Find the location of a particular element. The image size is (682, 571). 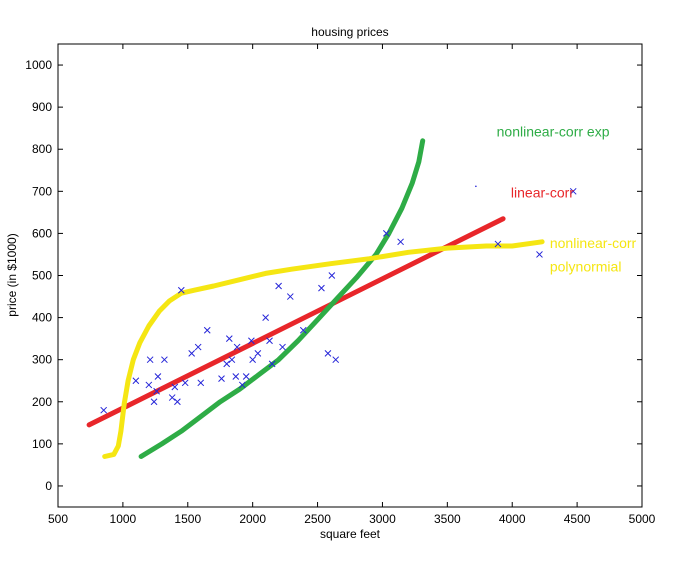

x-tick-label: 4500 is located at coordinates (577, 519).